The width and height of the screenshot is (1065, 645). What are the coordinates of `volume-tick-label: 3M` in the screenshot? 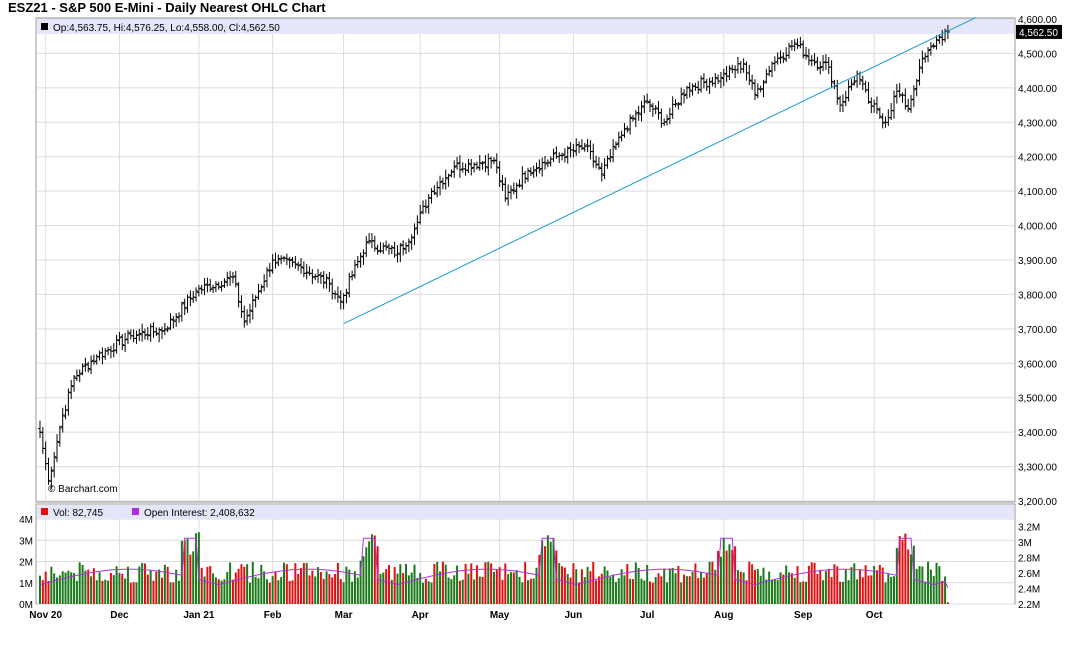 It's located at (26, 541).